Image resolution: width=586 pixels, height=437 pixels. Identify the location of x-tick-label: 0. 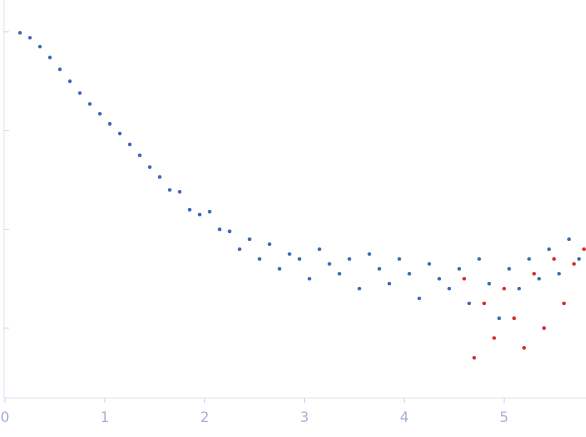
(5, 418).